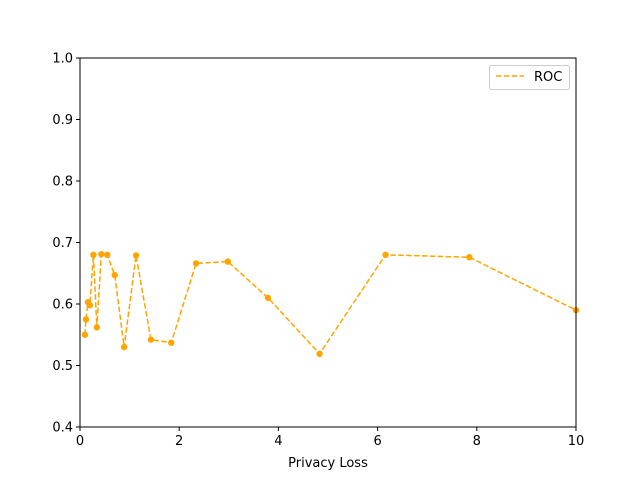 The image size is (640, 480). I want to click on y-tick-label: 0.5, so click(62, 366).